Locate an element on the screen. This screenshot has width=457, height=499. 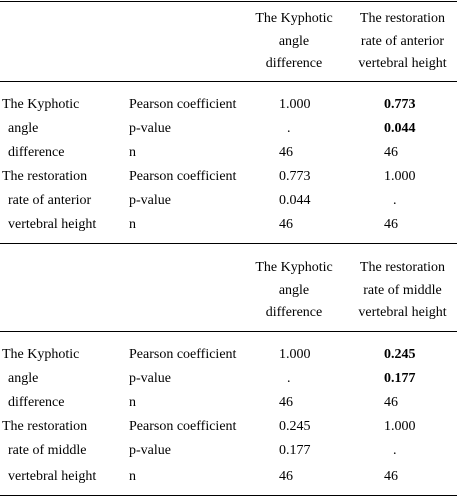
header-line: rate of anterior is located at coordinates (402, 41).